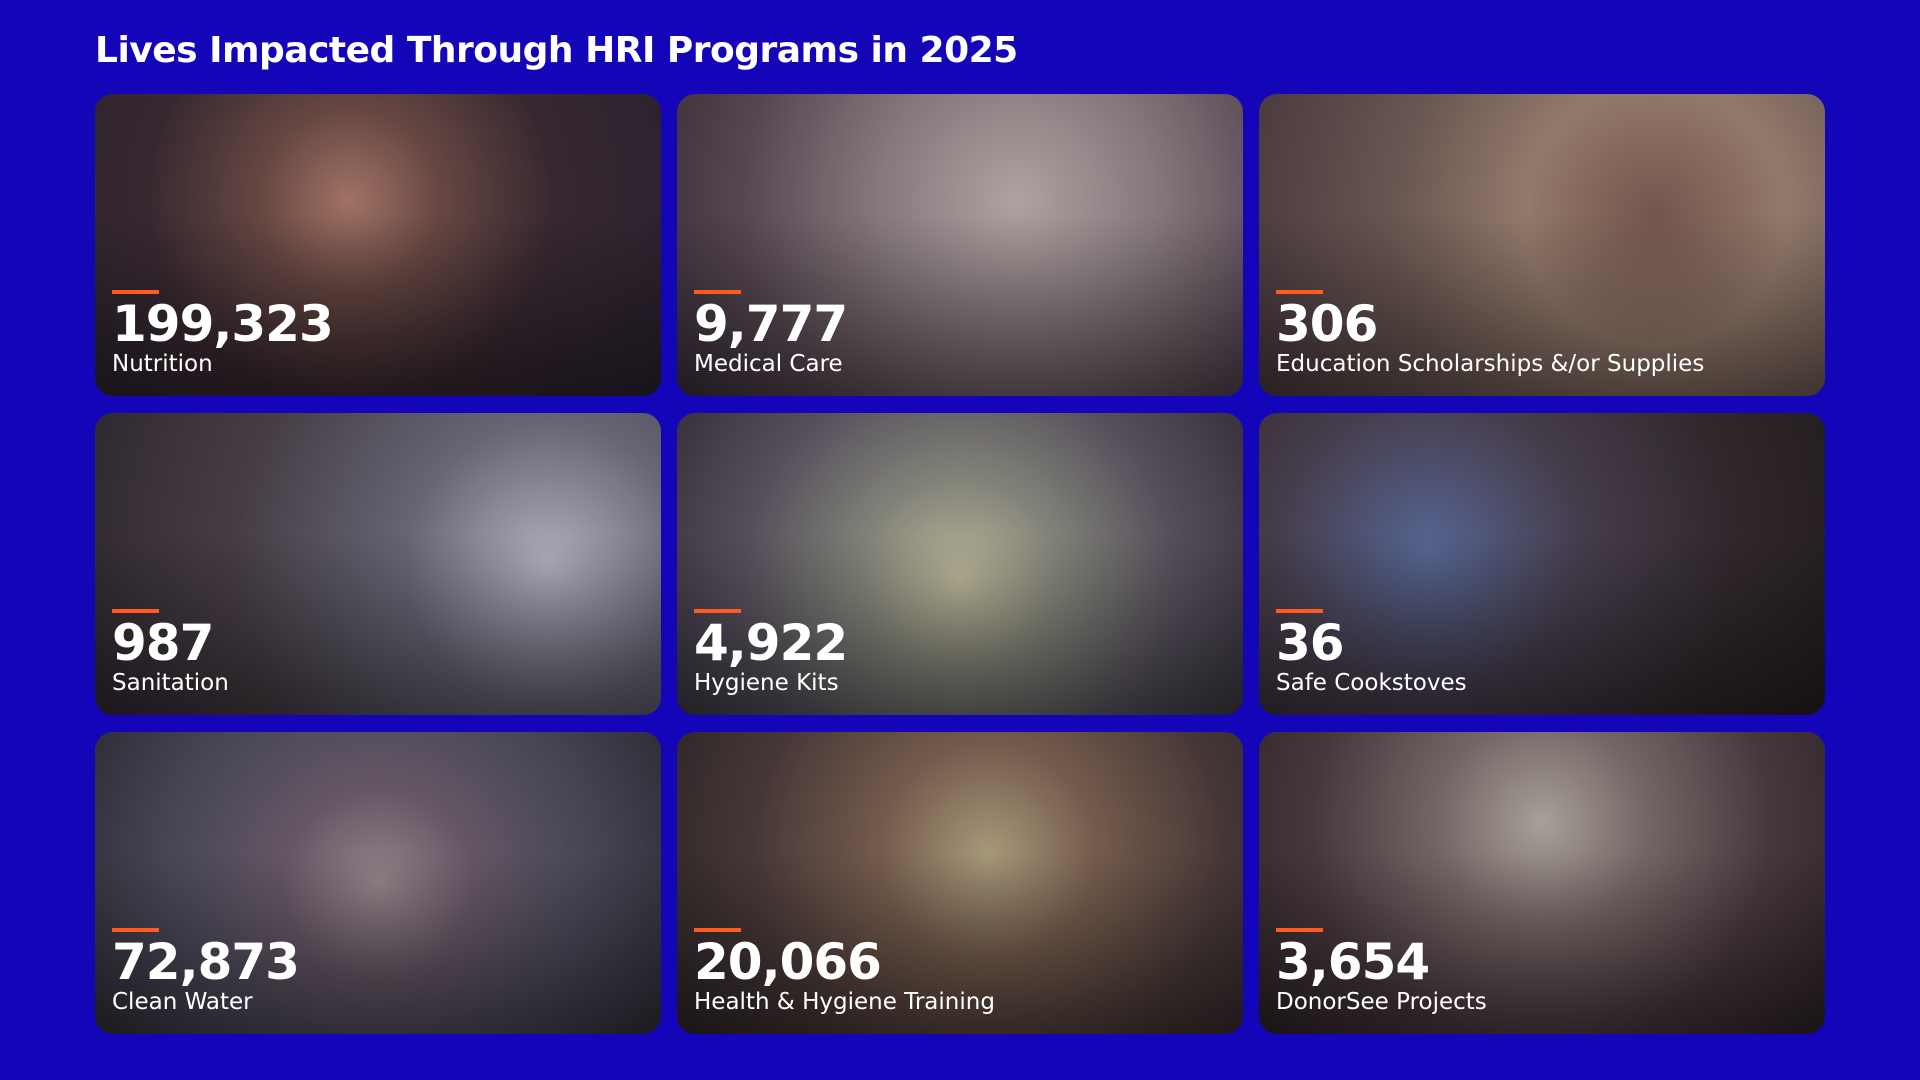  What do you see at coordinates (378, 883) in the screenshot?
I see `impact-tile: 72,873 Clean Water` at bounding box center [378, 883].